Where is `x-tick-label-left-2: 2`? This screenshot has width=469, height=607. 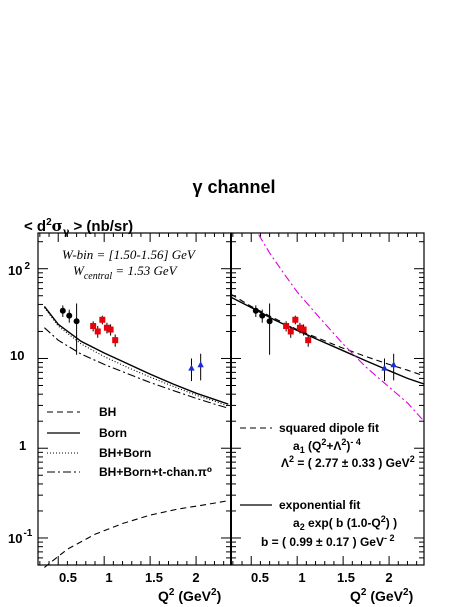 x-tick-label-left-2: 2 is located at coordinates (195, 577).